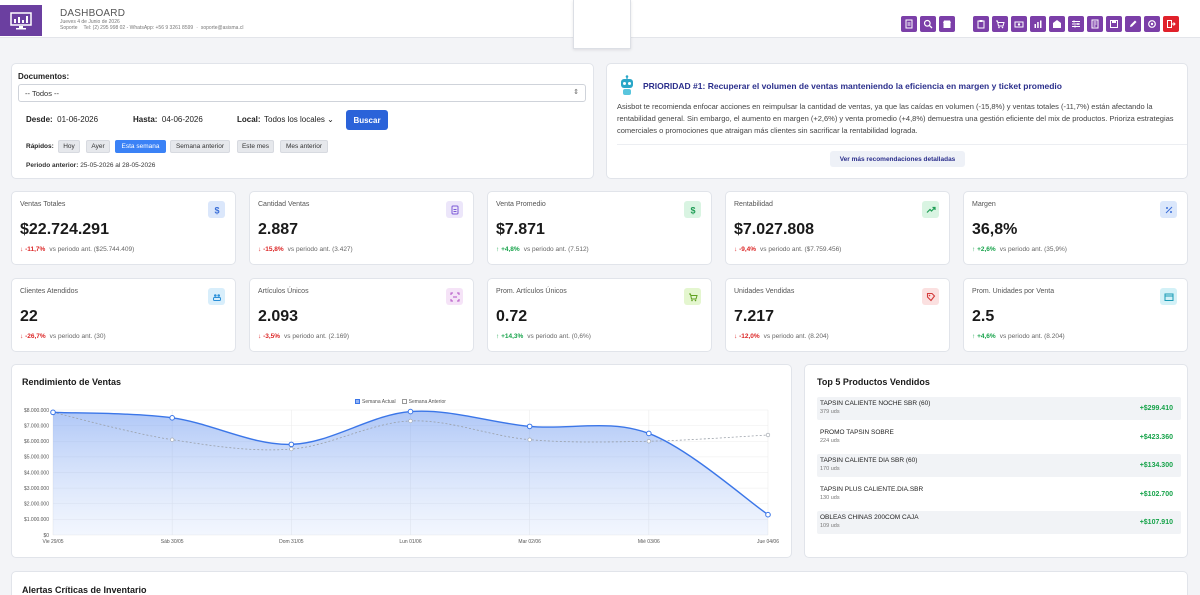 The image size is (1200, 595). I want to click on product-value: +$299.410, so click(1156, 408).